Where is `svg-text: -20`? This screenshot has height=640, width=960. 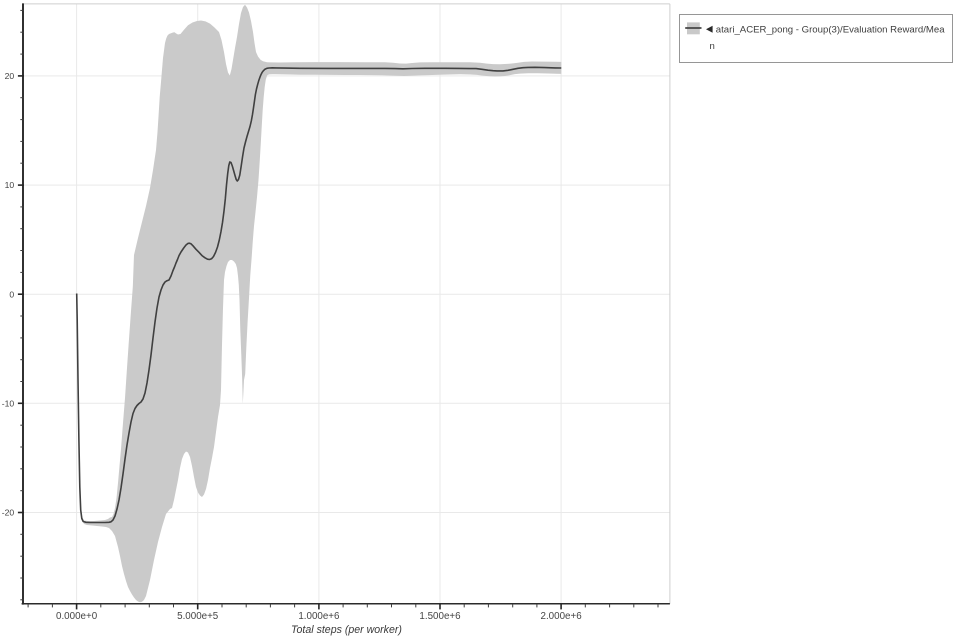 svg-text: -20 is located at coordinates (8, 513).